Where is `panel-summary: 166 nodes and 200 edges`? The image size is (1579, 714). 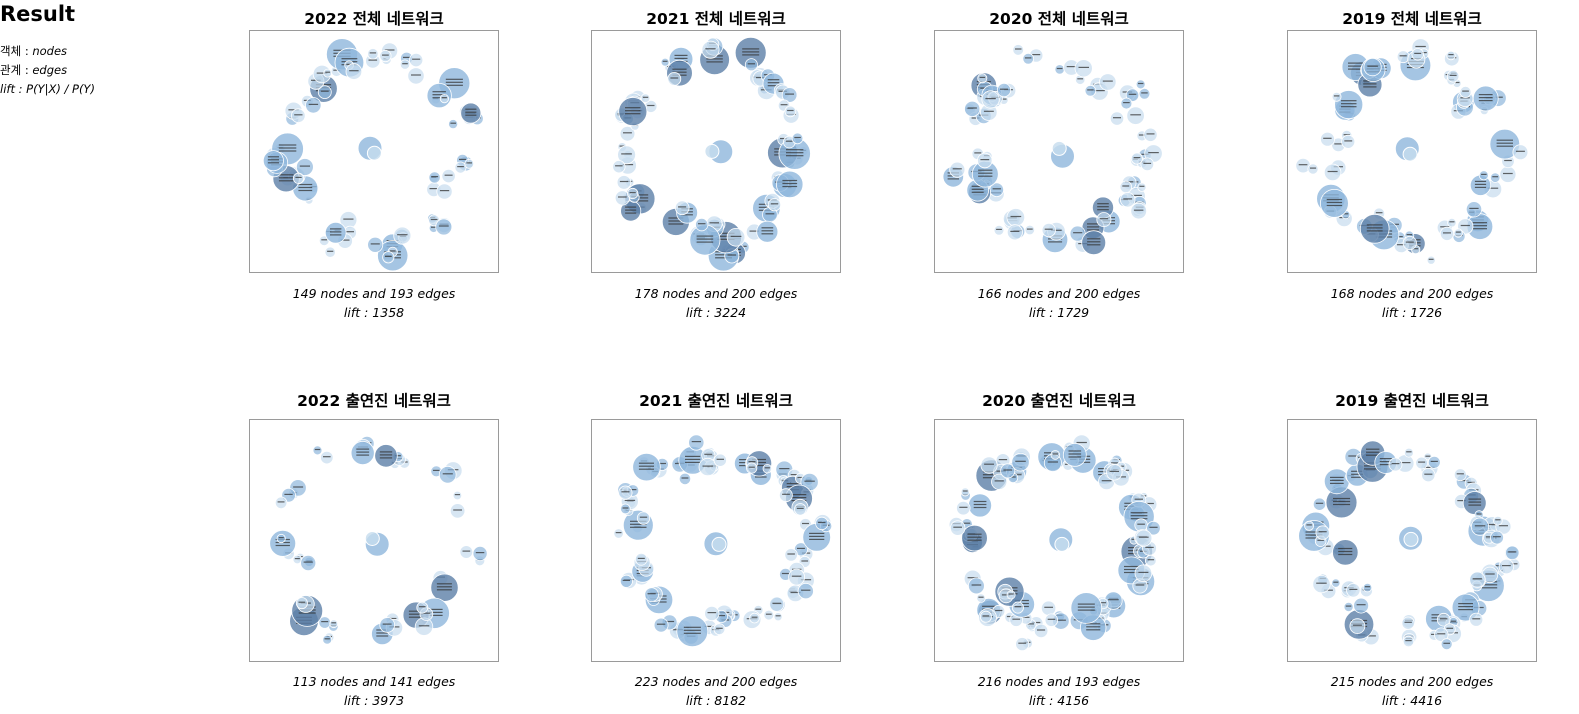 panel-summary: 166 nodes and 200 edges is located at coordinates (1059, 293).